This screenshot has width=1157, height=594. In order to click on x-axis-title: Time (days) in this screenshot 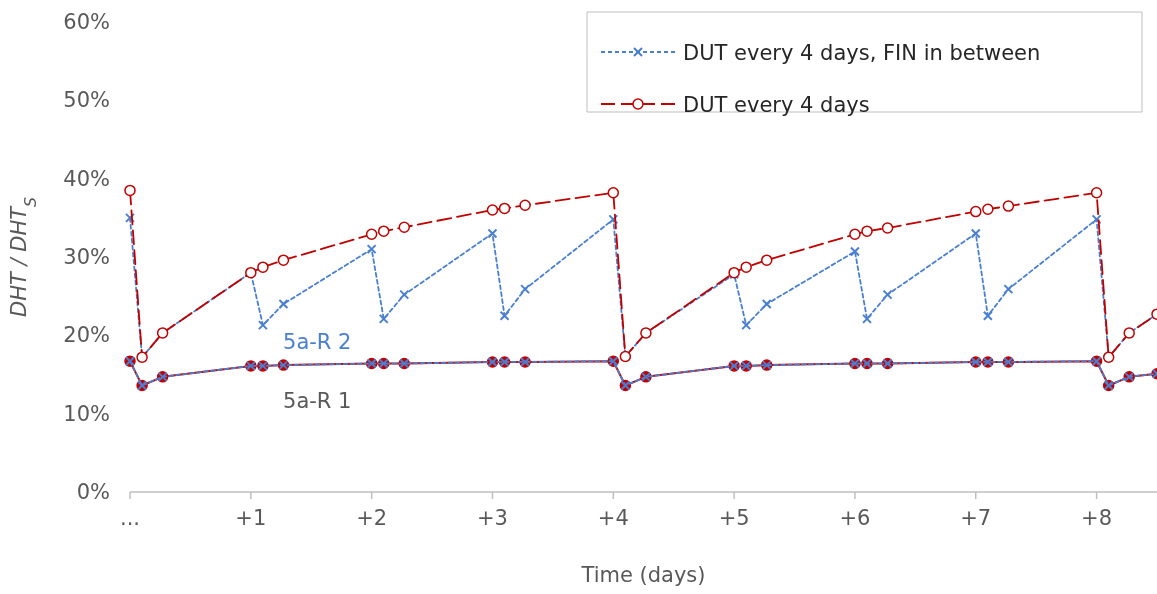, I will do `click(643, 575)`.